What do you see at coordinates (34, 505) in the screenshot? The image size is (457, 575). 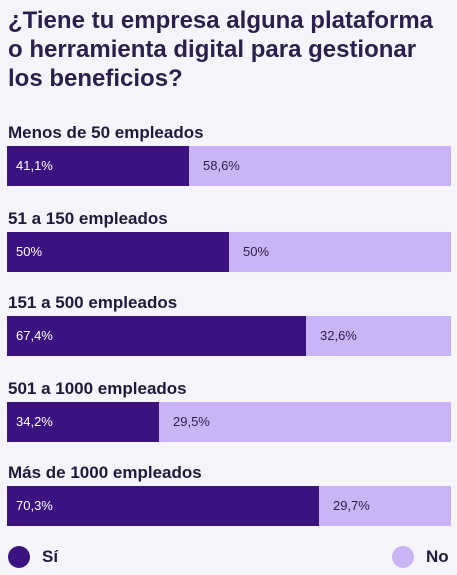 I see `data-label-si: 70,3%` at bounding box center [34, 505].